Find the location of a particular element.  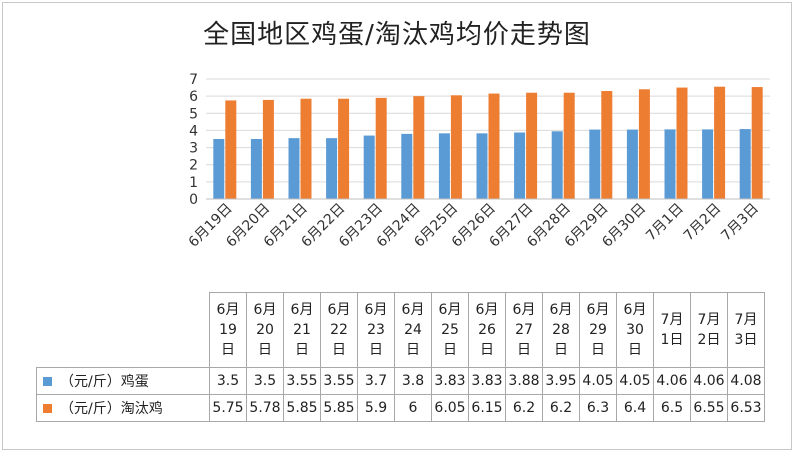

table-header-cell: 6月 29 日 is located at coordinates (598, 330).